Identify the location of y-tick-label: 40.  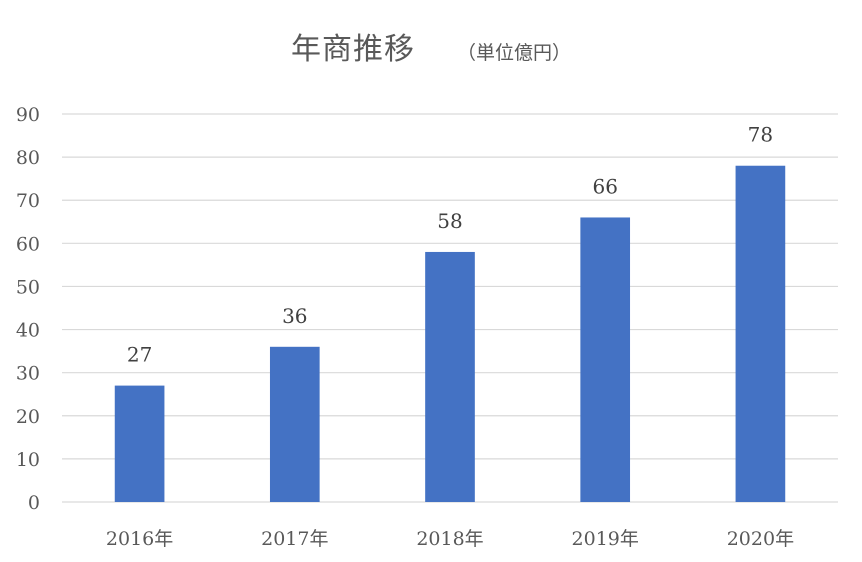
(28, 331).